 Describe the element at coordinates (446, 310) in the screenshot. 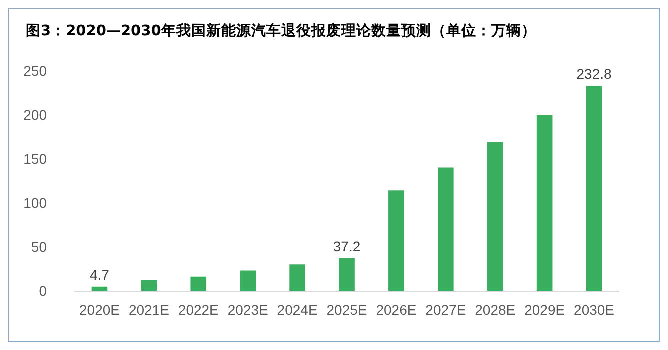

I see `x-tick-label: 2027E` at that location.